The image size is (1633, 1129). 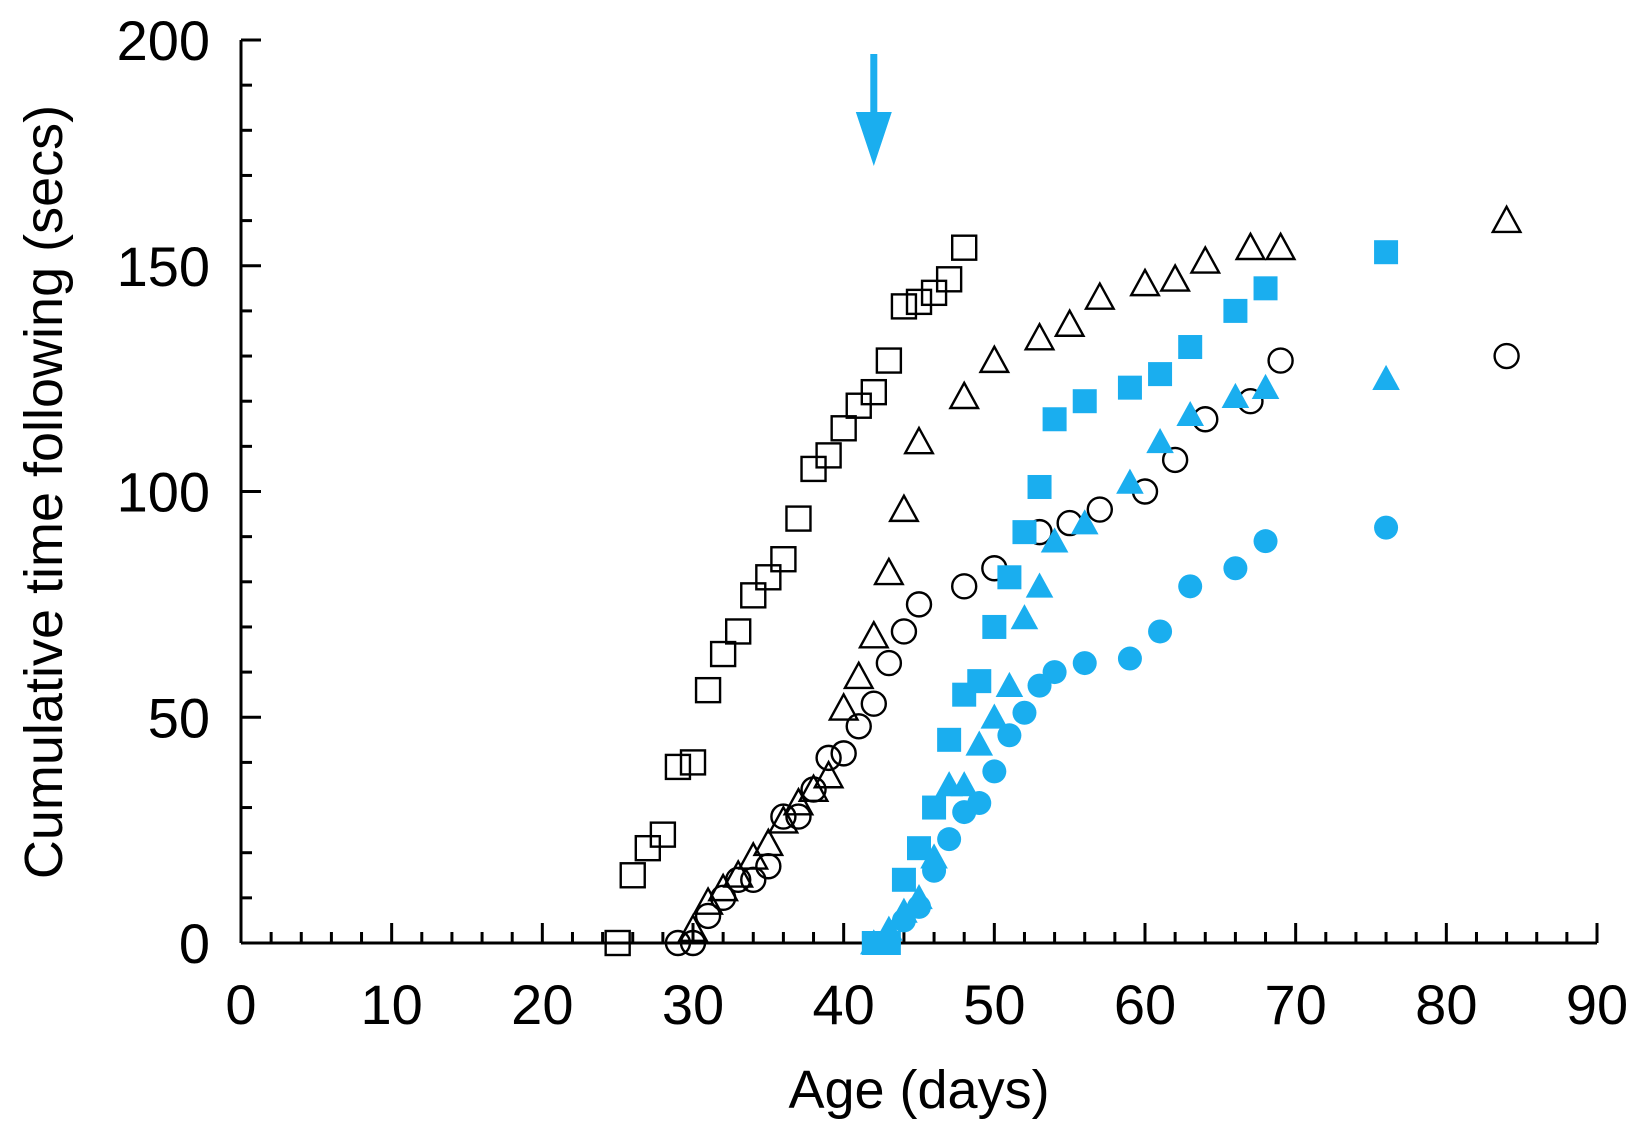 I want to click on x-tick-label: 90, so click(x=1597, y=1004).